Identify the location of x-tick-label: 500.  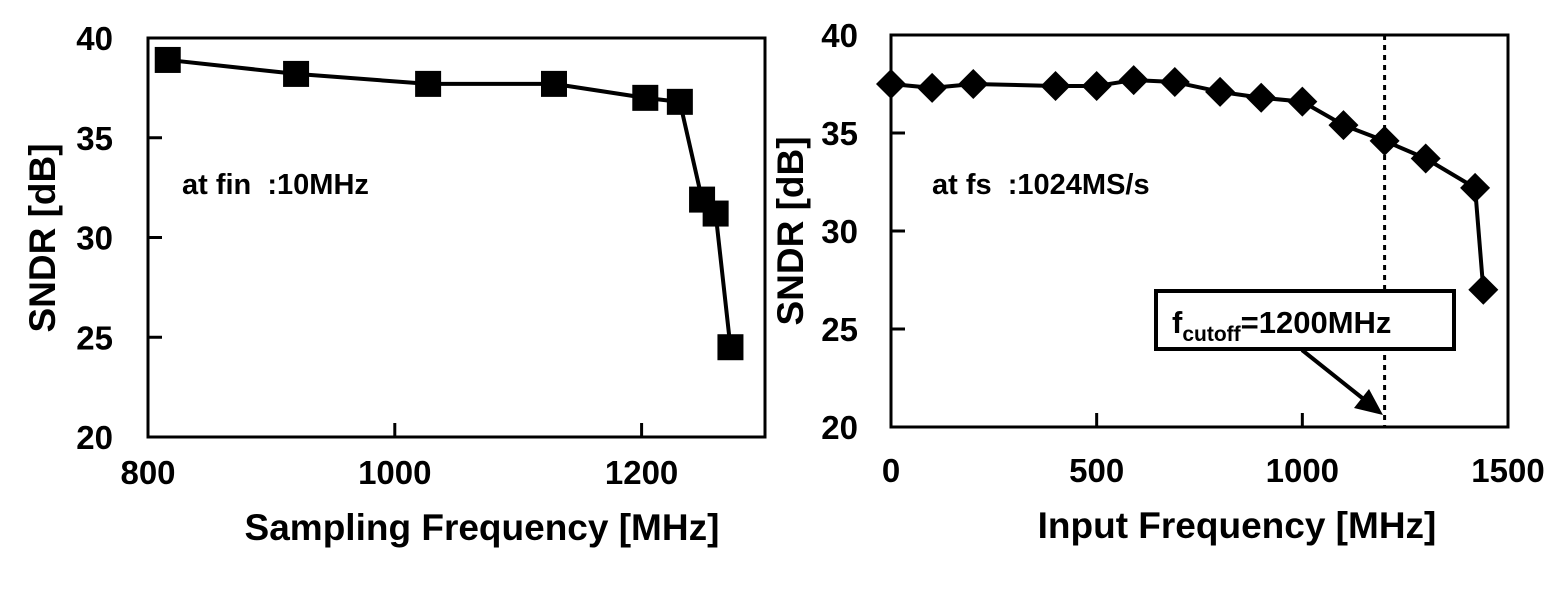
(1096, 470).